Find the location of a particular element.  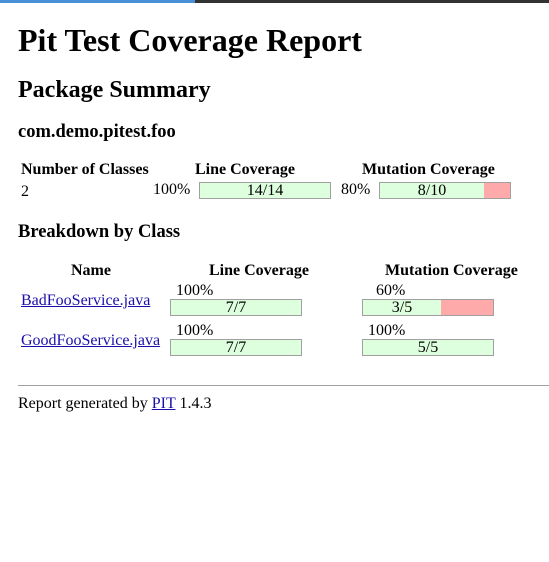

page-title: Pit Test Coverage Report is located at coordinates (190, 40).